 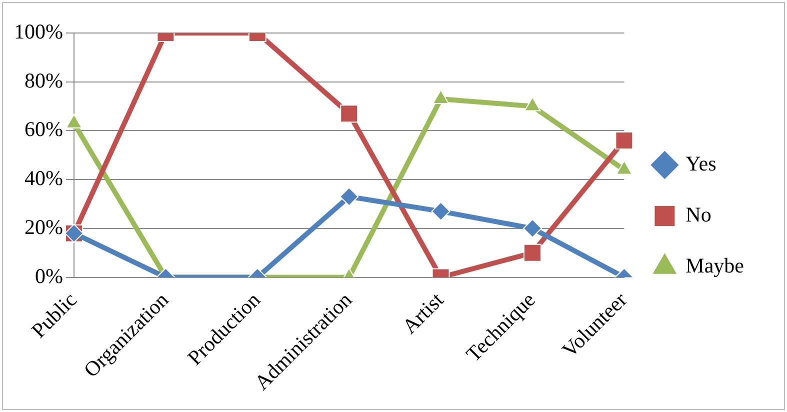 What do you see at coordinates (43, 178) in the screenshot?
I see `y-tick-label: 40%` at bounding box center [43, 178].